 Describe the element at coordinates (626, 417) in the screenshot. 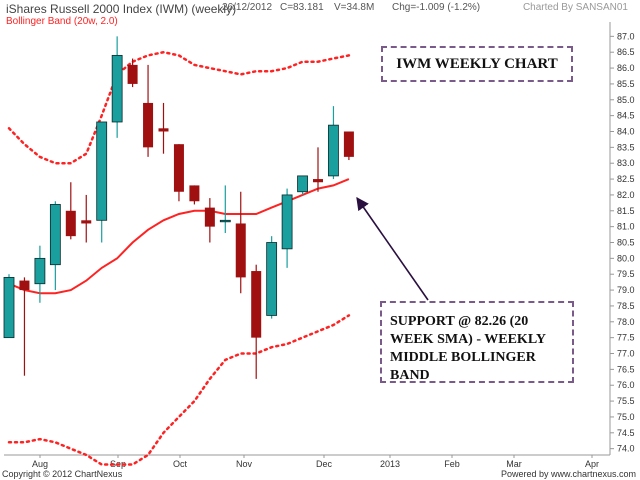

I see `y-tick-label: 75.0` at that location.